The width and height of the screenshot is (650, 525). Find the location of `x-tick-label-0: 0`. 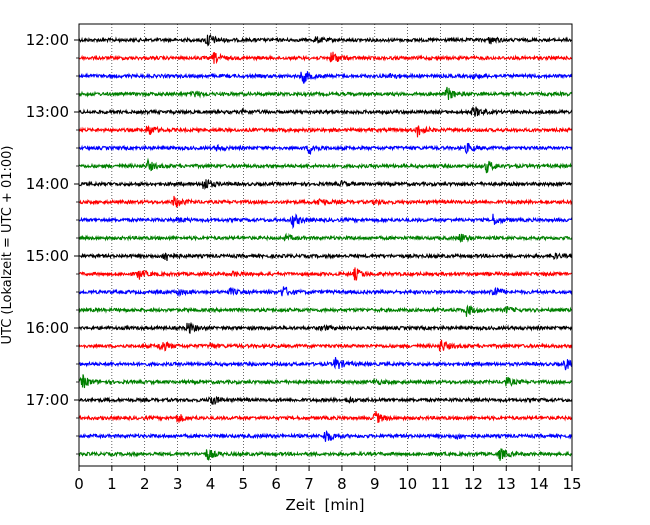

x-tick-label-0: 0 is located at coordinates (79, 484).